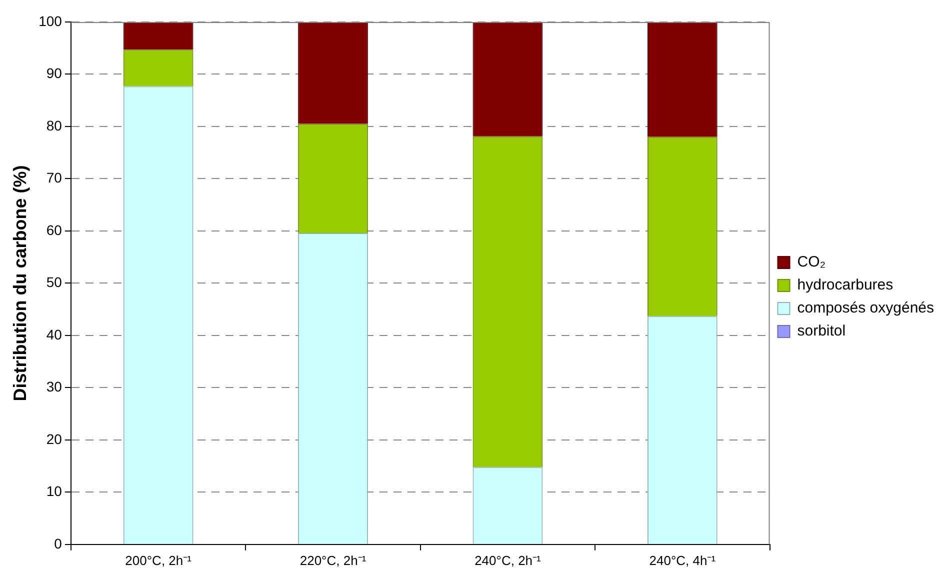 The height and width of the screenshot is (576, 948). What do you see at coordinates (54, 230) in the screenshot?
I see `y-tick-label: 60` at bounding box center [54, 230].